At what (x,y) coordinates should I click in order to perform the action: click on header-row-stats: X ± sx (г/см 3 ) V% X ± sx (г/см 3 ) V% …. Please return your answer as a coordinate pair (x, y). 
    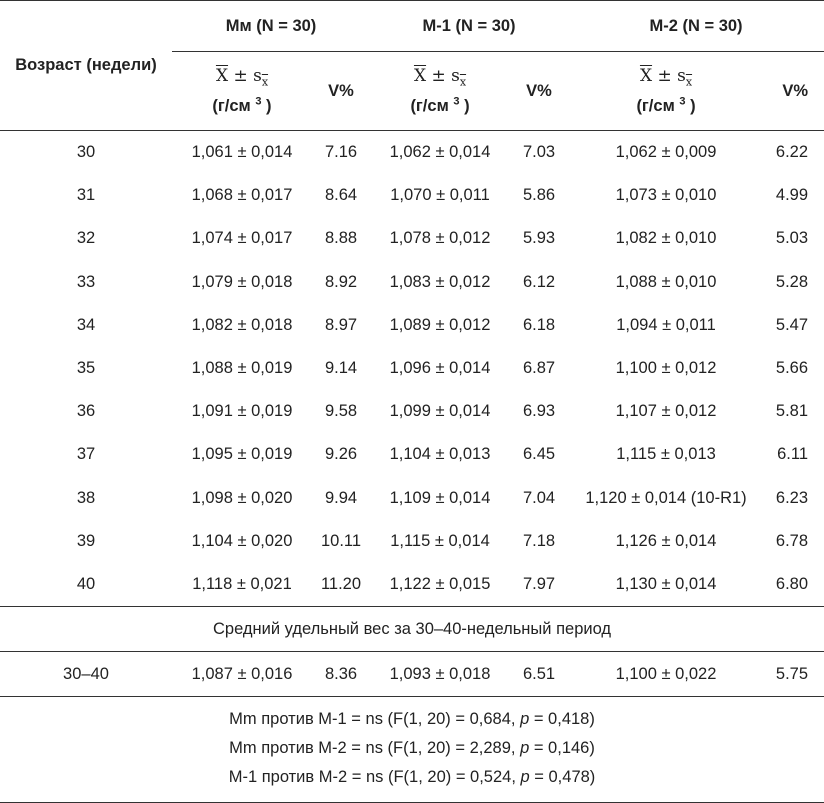
    Looking at the image, I should click on (412, 91).